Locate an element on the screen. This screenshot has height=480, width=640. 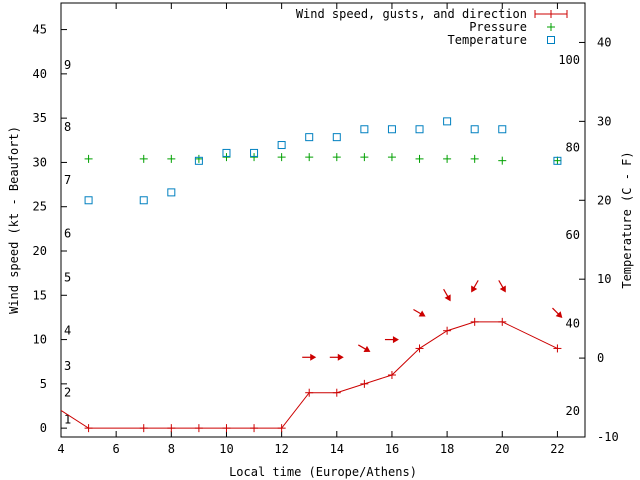
y-axis-label: Wind speed (kt - Beaufort) is located at coordinates (14, 220).